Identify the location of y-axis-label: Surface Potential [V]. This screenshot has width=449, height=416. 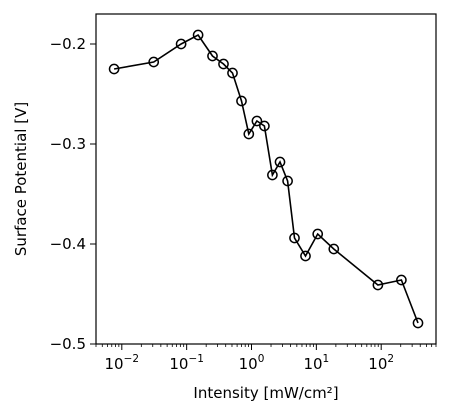
(21, 179).